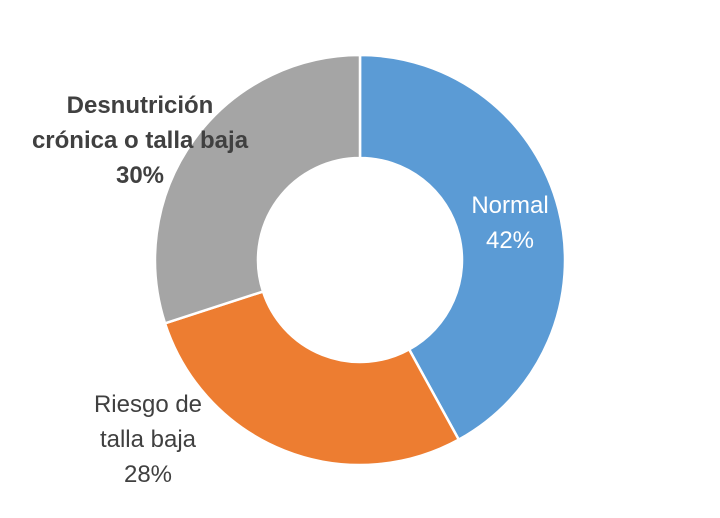  What do you see at coordinates (140, 175) in the screenshot?
I see `data-label-line: 30%` at bounding box center [140, 175].